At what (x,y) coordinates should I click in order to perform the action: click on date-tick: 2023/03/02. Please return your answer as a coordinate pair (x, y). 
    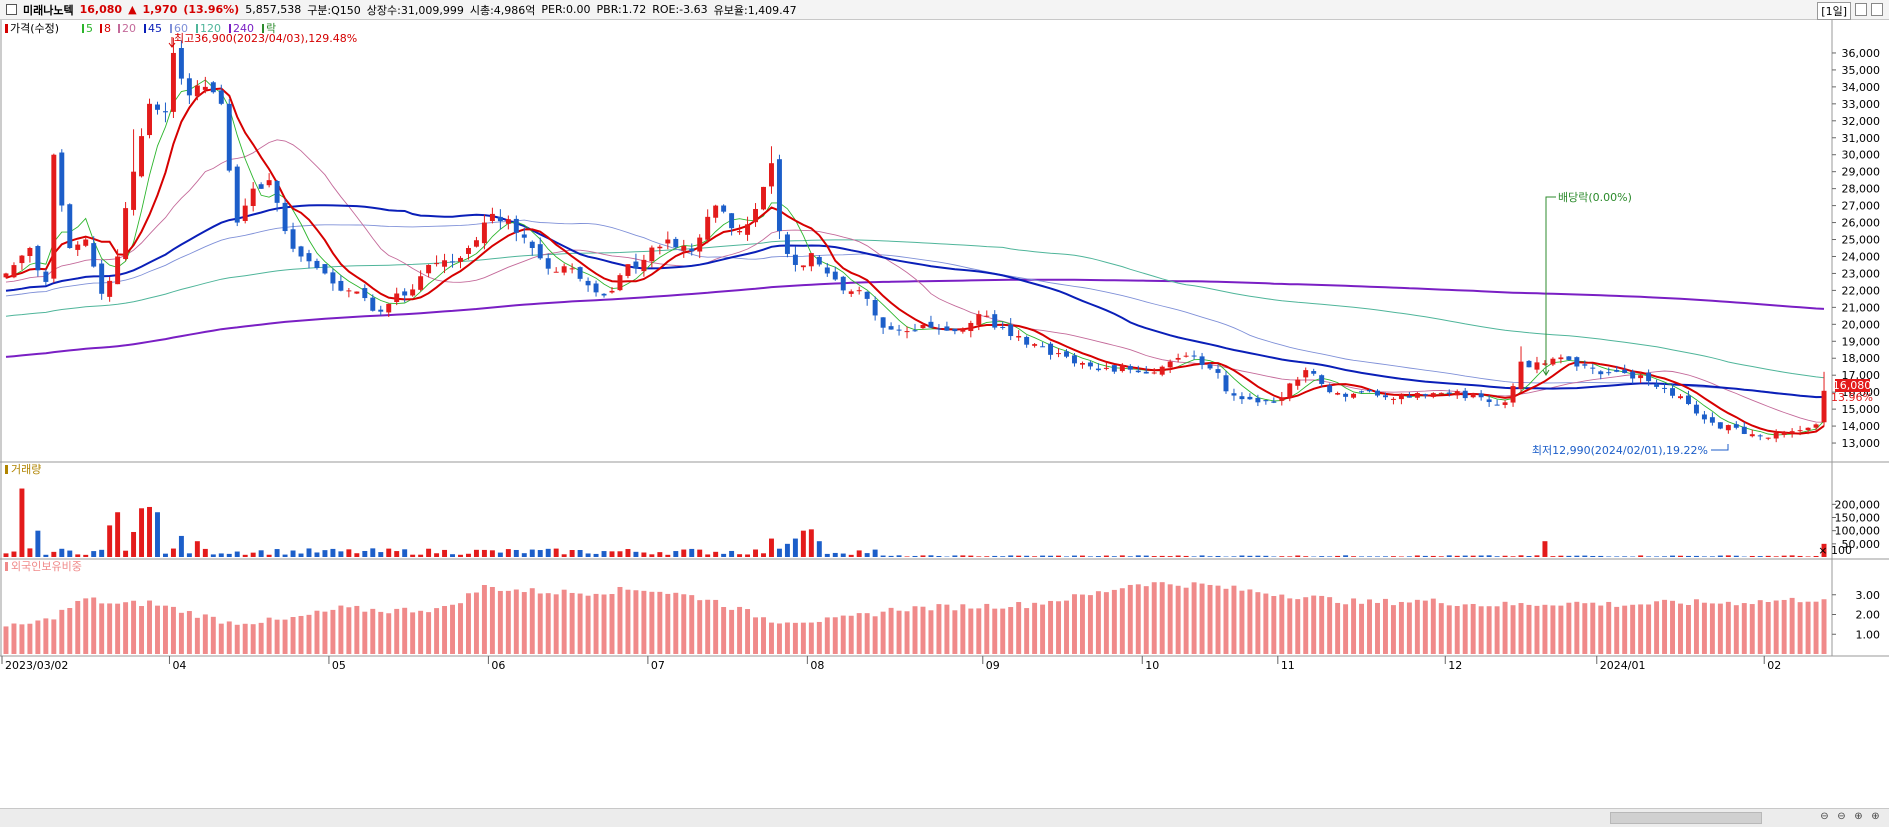
    Looking at the image, I should click on (36, 665).